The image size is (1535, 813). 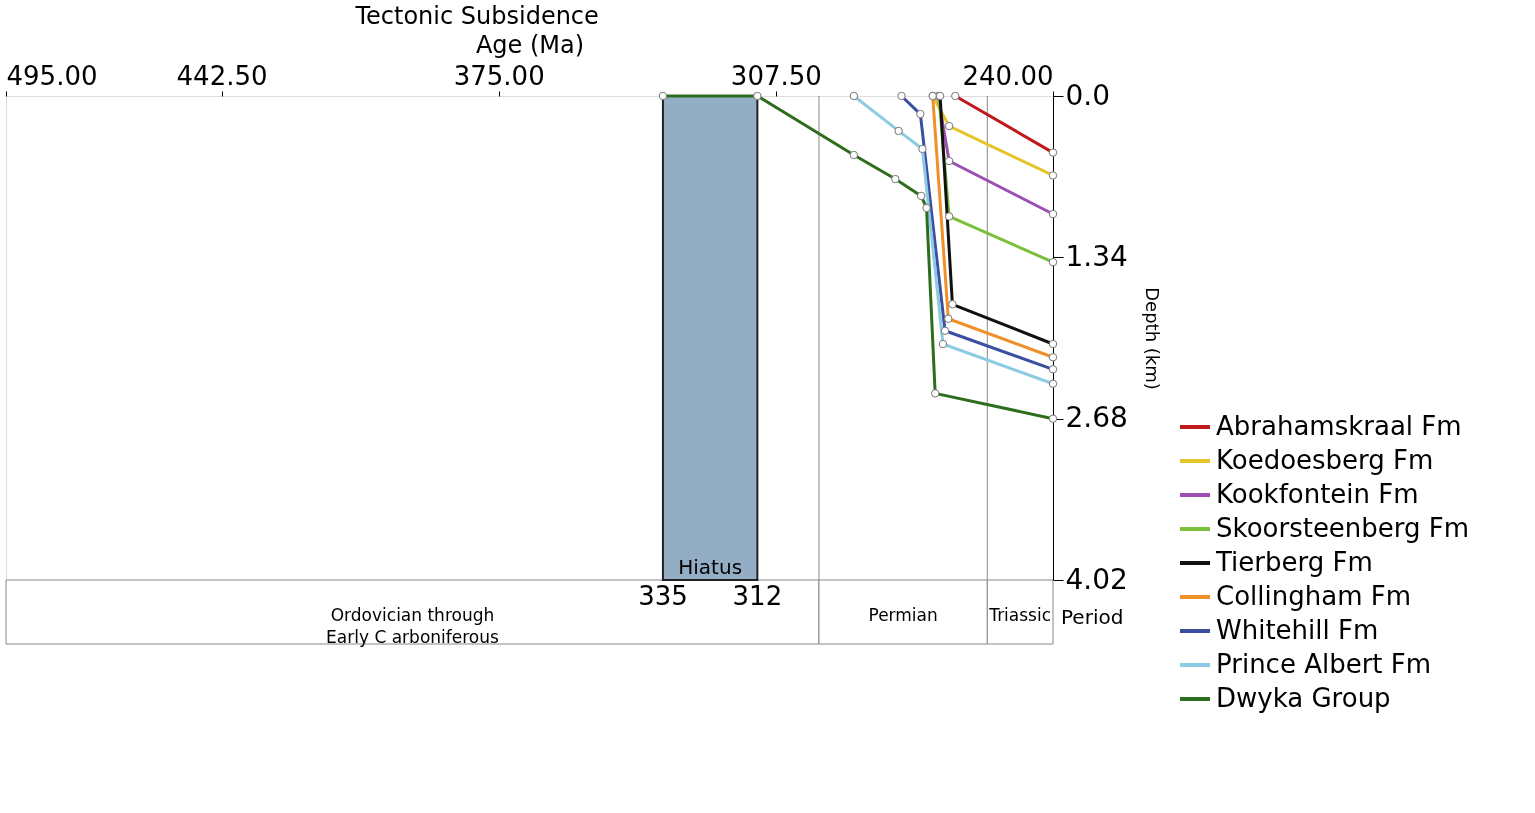 I want to click on x-tick-label: 307.50, so click(x=776, y=75).